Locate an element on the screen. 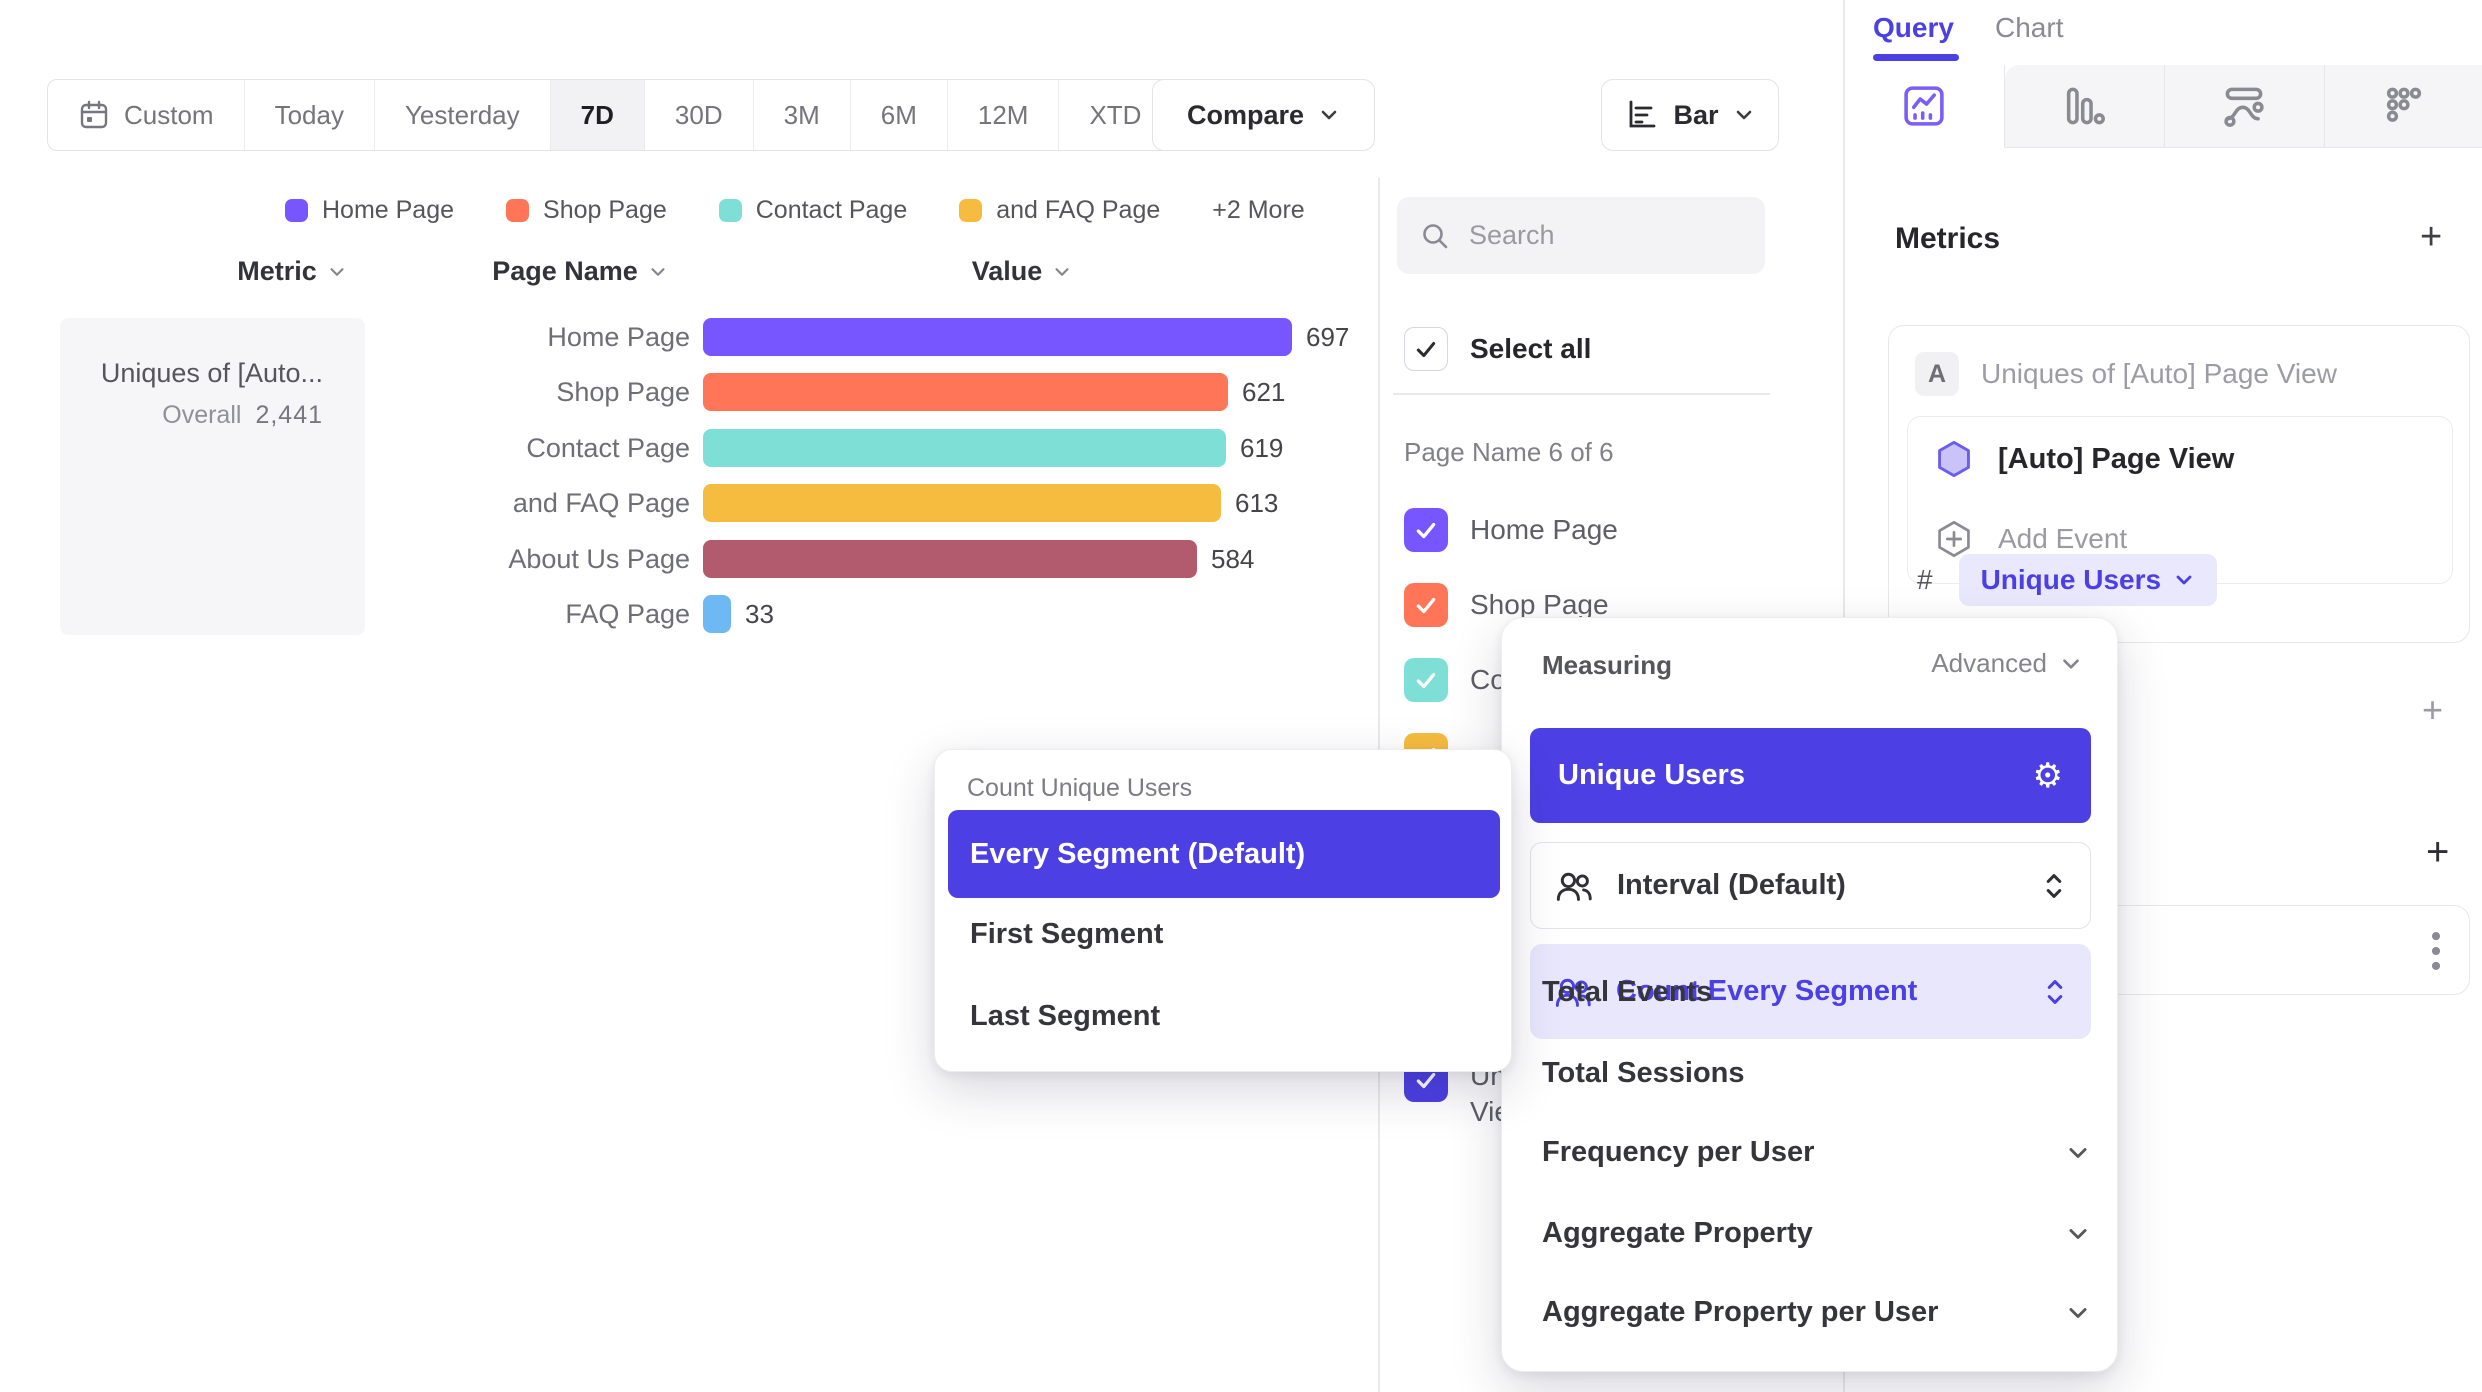  funnels-icon is located at coordinates (2084, 106).